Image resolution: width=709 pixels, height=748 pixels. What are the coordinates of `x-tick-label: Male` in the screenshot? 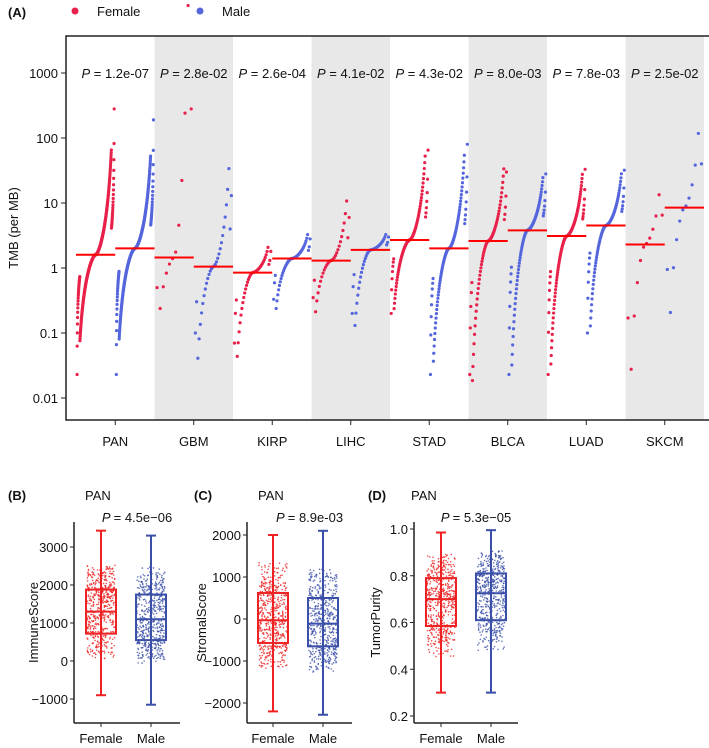 It's located at (151, 738).